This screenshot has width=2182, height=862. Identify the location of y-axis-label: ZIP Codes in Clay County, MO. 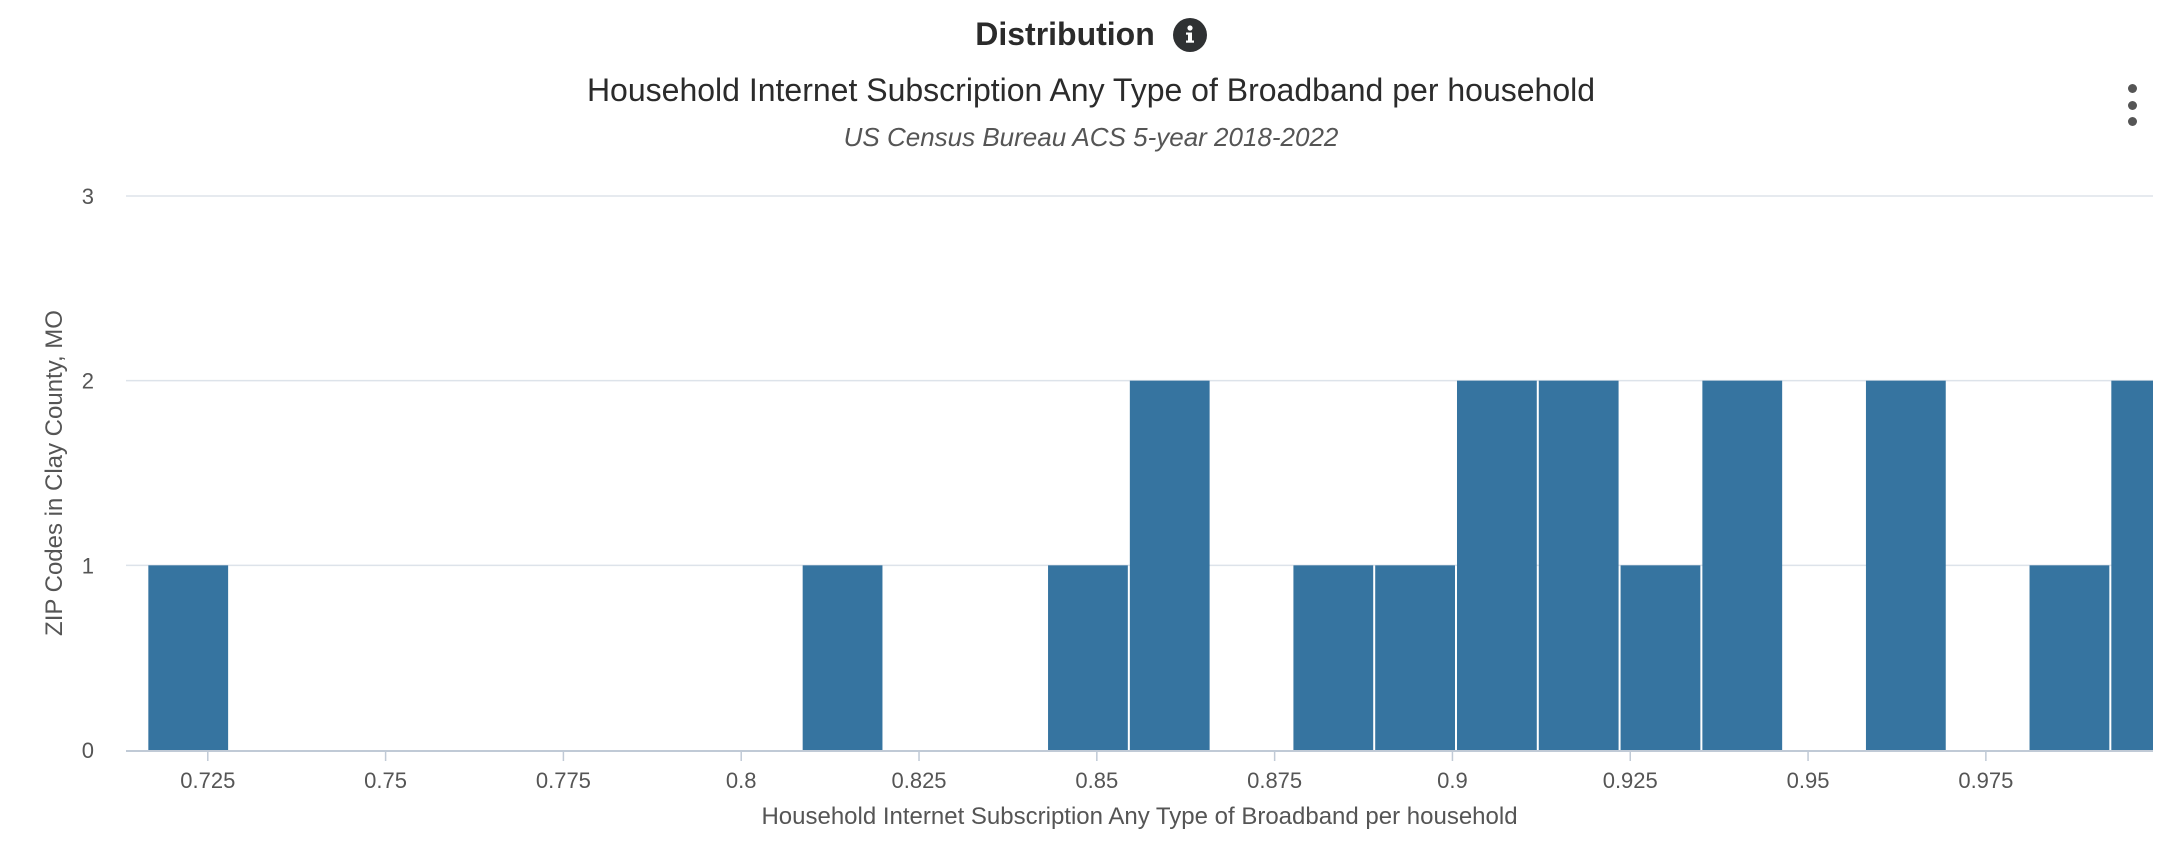
(54, 473).